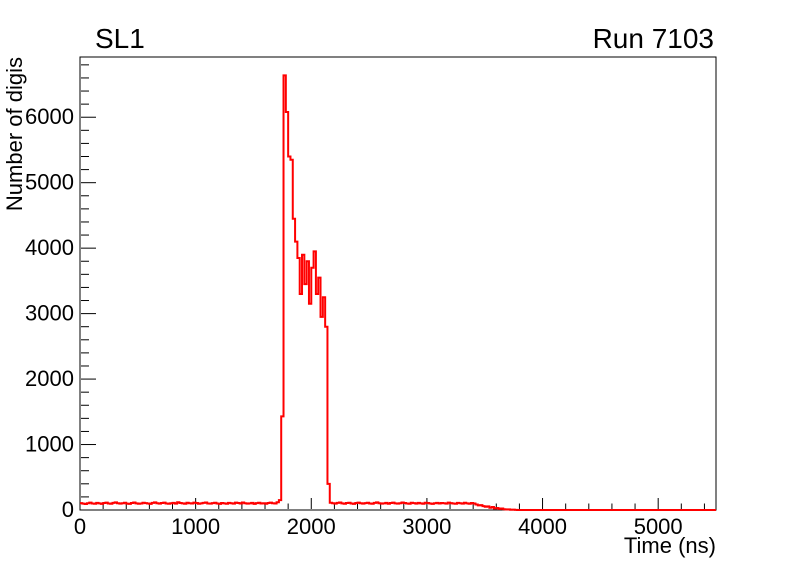  Describe the element at coordinates (49, 247) in the screenshot. I see `y-tick-label: 4000` at that location.